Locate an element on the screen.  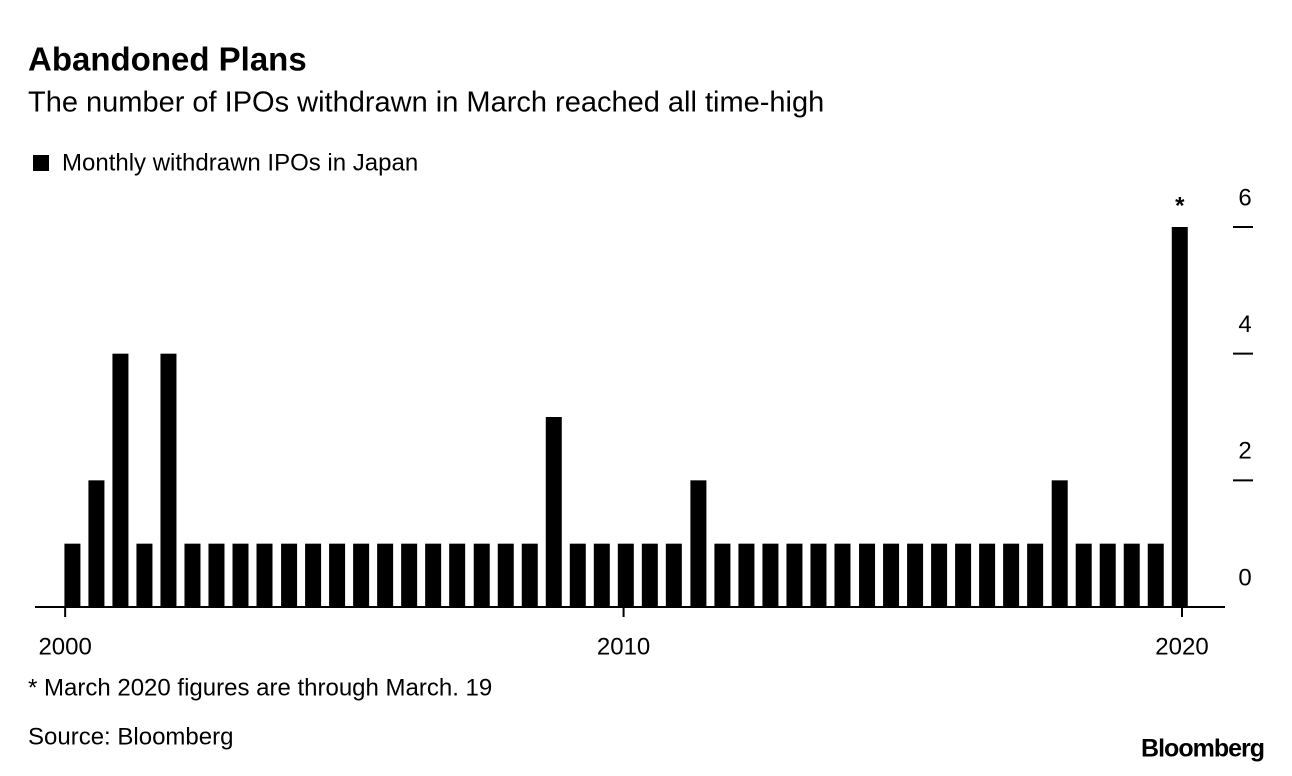
x-tick-label: 2010 is located at coordinates (623, 646).